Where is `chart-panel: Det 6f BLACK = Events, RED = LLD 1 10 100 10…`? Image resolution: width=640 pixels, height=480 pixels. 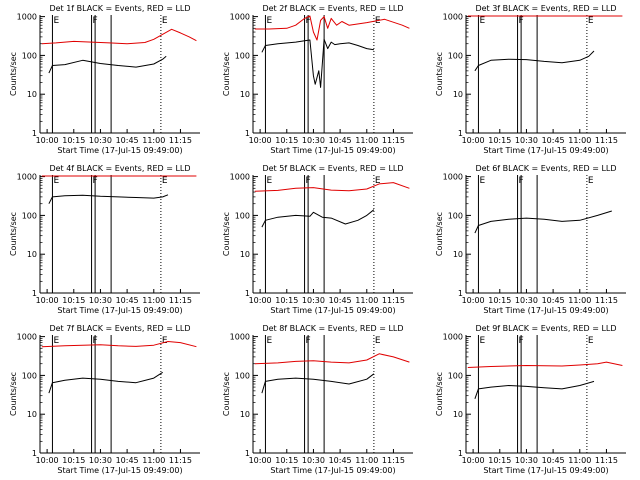 chart-panel: Det 6f BLACK = Events, RED = LLD 1 10 100 10… is located at coordinates (530, 239).